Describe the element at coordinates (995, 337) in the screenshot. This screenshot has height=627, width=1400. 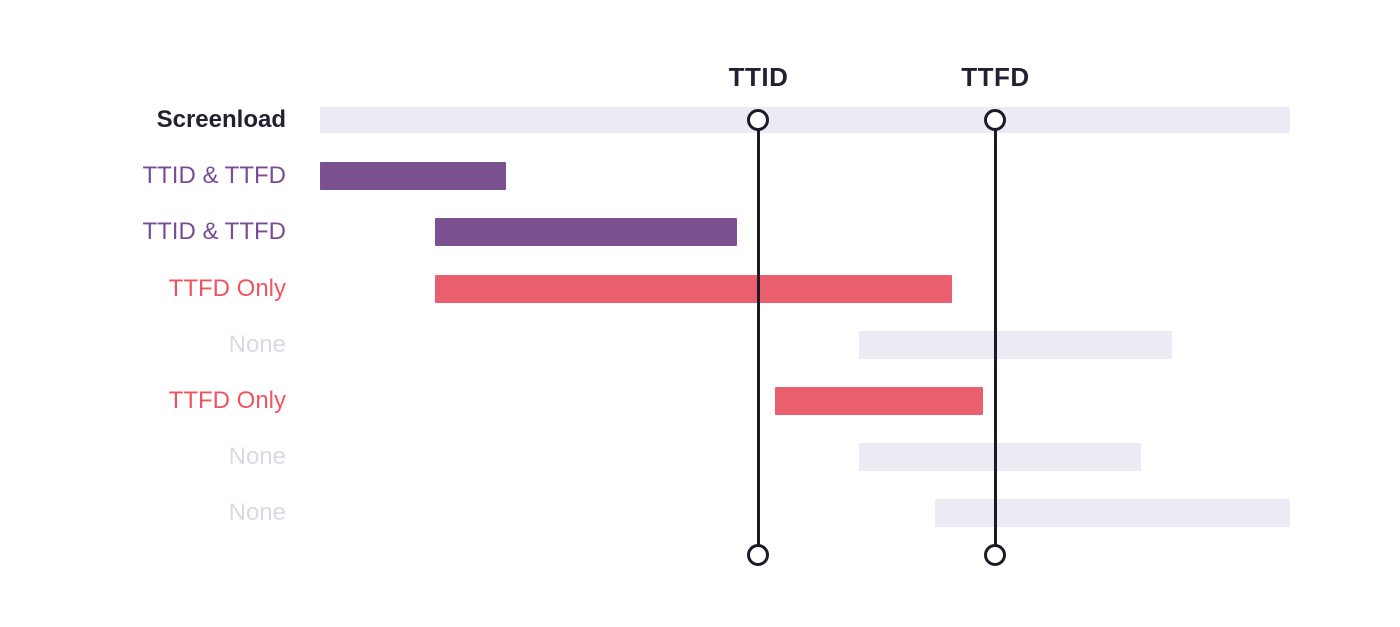
I see `marker-line-ttfd` at that location.